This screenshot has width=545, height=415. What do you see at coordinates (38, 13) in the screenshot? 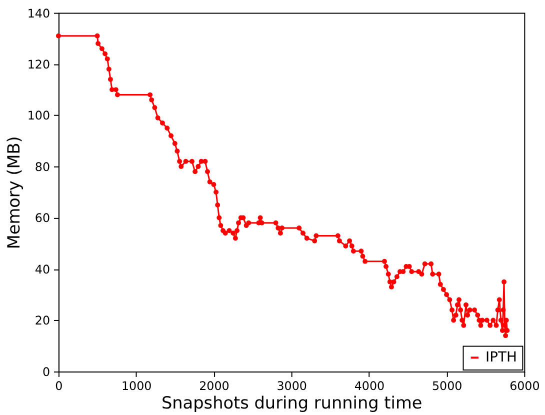
I see `y-tick-label: 140` at bounding box center [38, 13].